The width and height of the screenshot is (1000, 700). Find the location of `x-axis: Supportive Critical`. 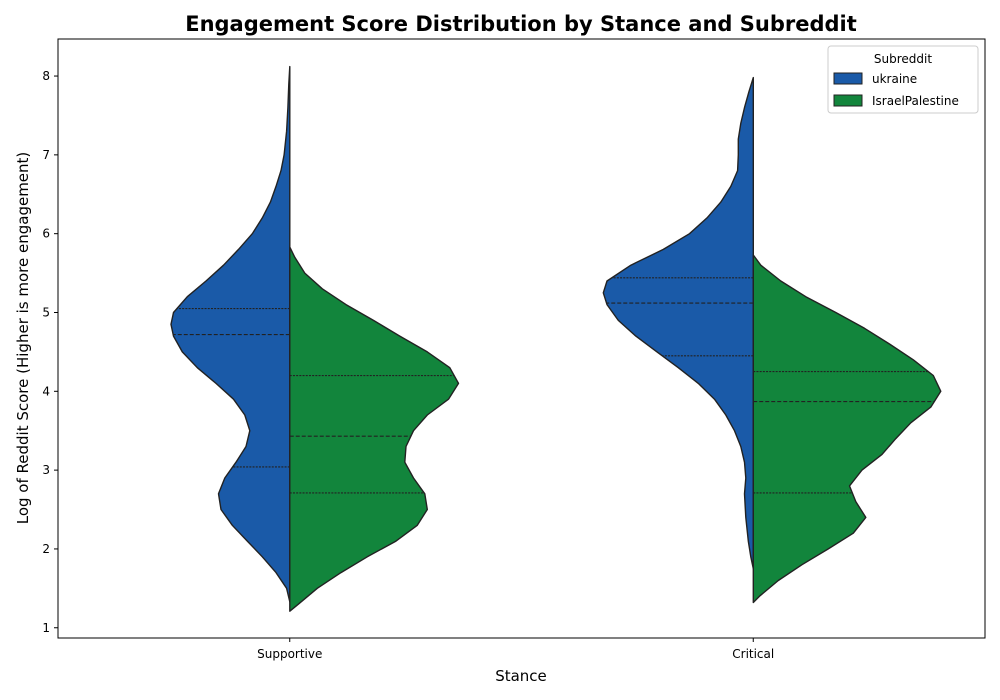

x-axis: Supportive Critical is located at coordinates (515, 649).